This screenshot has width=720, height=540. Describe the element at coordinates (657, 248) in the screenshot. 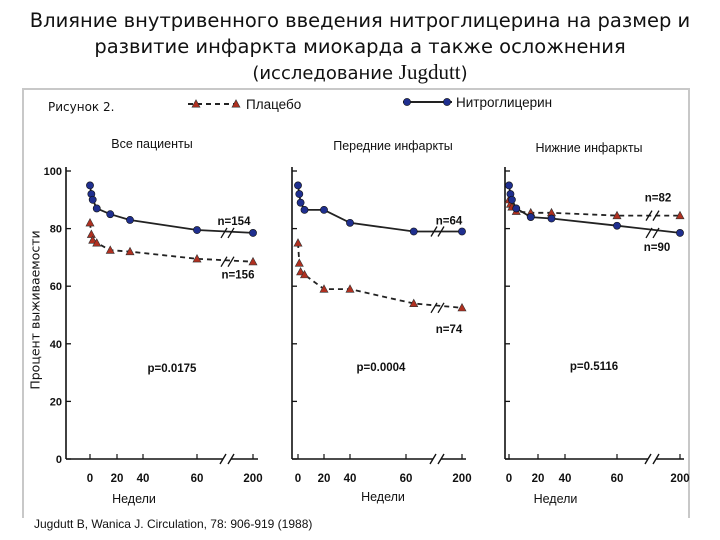

I see `sample-size-label: n=90` at that location.